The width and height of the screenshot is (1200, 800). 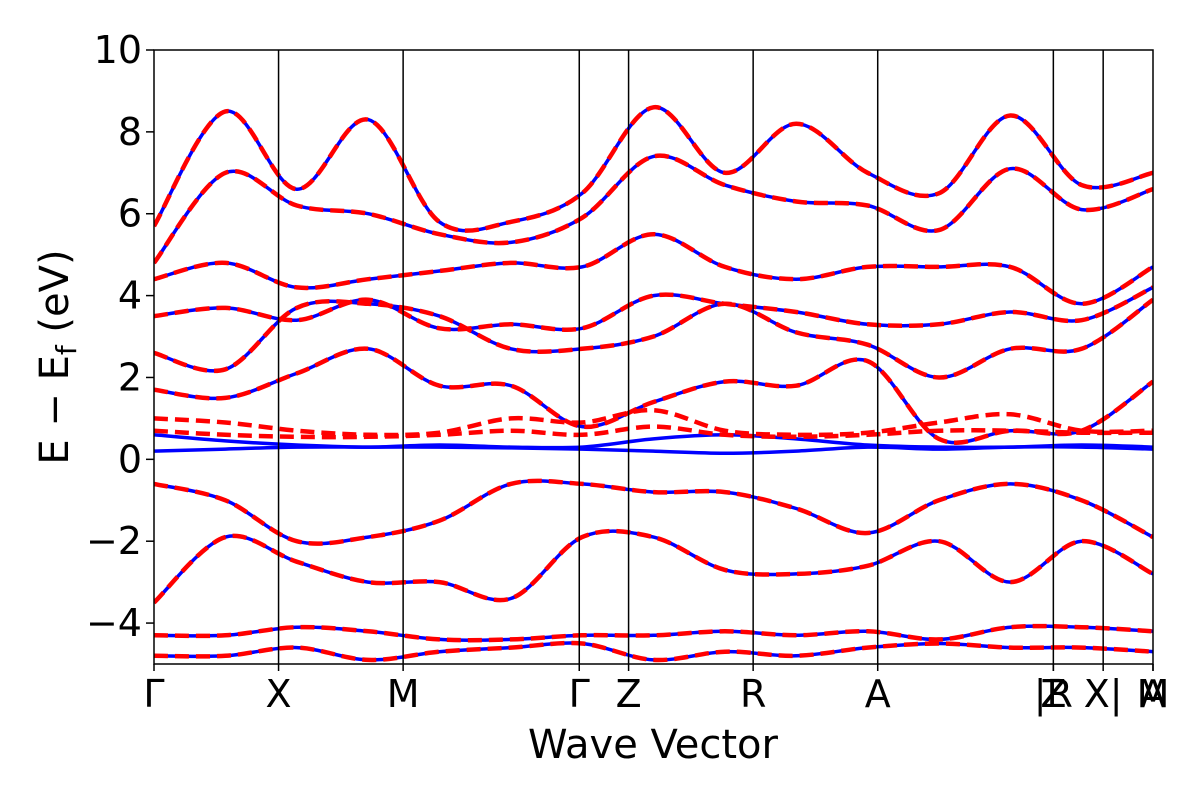 What do you see at coordinates (656, 690) in the screenshot?
I see `x-axis-ticks: Γ X M Γ Z R A Z|R X| MA` at bounding box center [656, 690].